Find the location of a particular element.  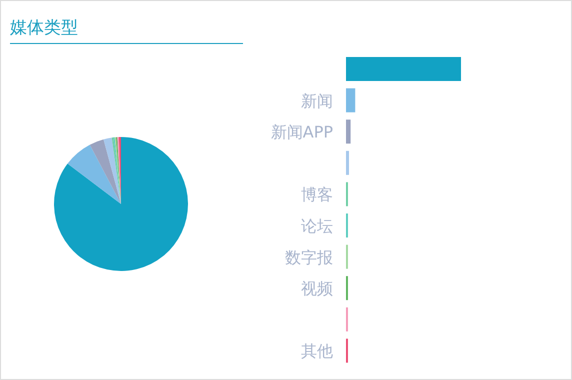

chart-title: 媒体类型 is located at coordinates (44, 28).